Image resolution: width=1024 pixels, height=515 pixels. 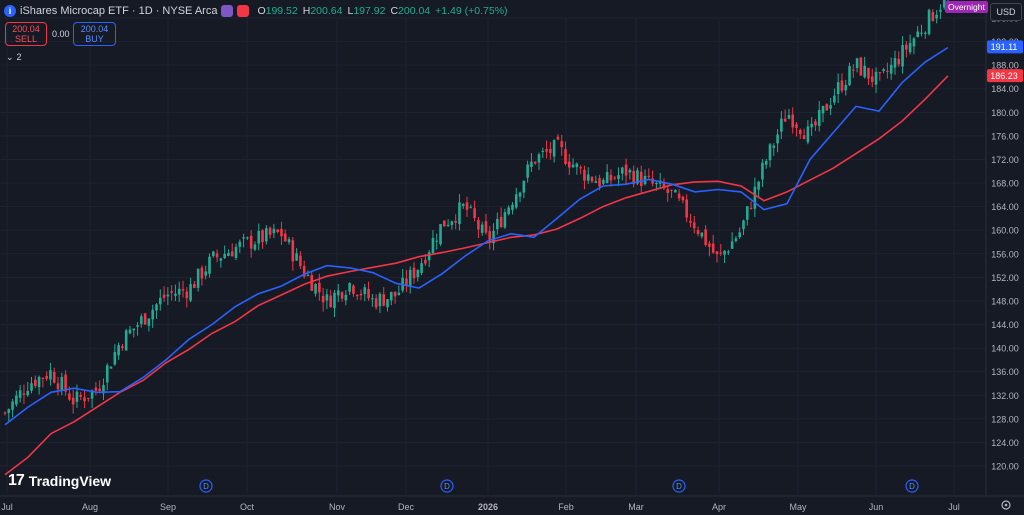 What do you see at coordinates (876, 507) in the screenshot?
I see `x-tick-label: Jun` at bounding box center [876, 507].